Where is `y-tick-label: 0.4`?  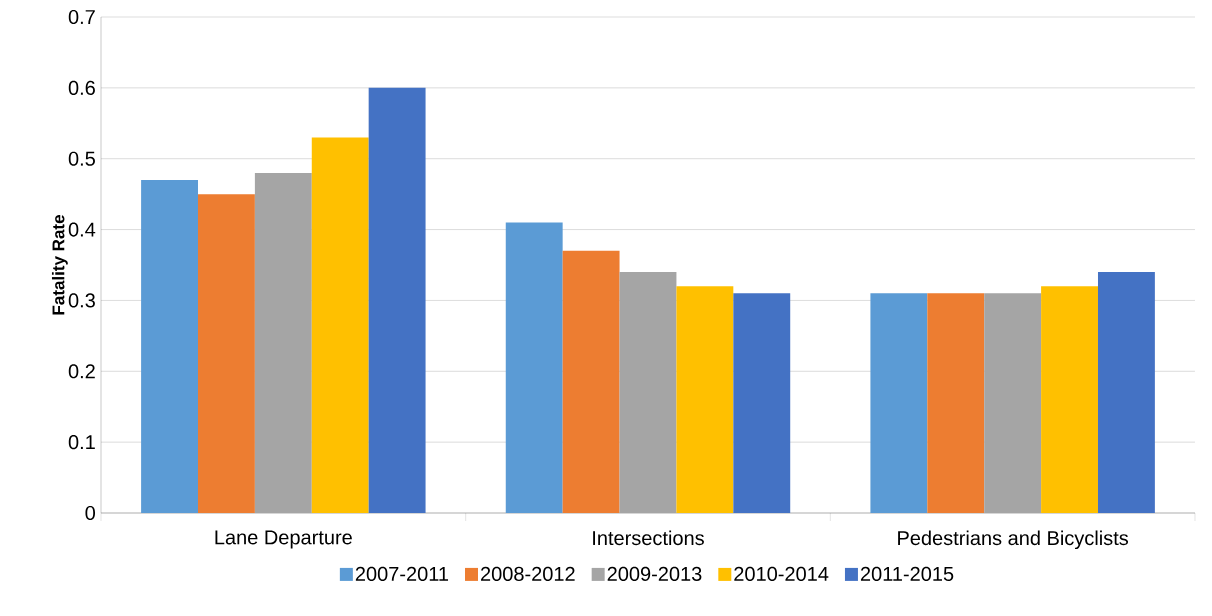 y-tick-label: 0.4 is located at coordinates (82, 229).